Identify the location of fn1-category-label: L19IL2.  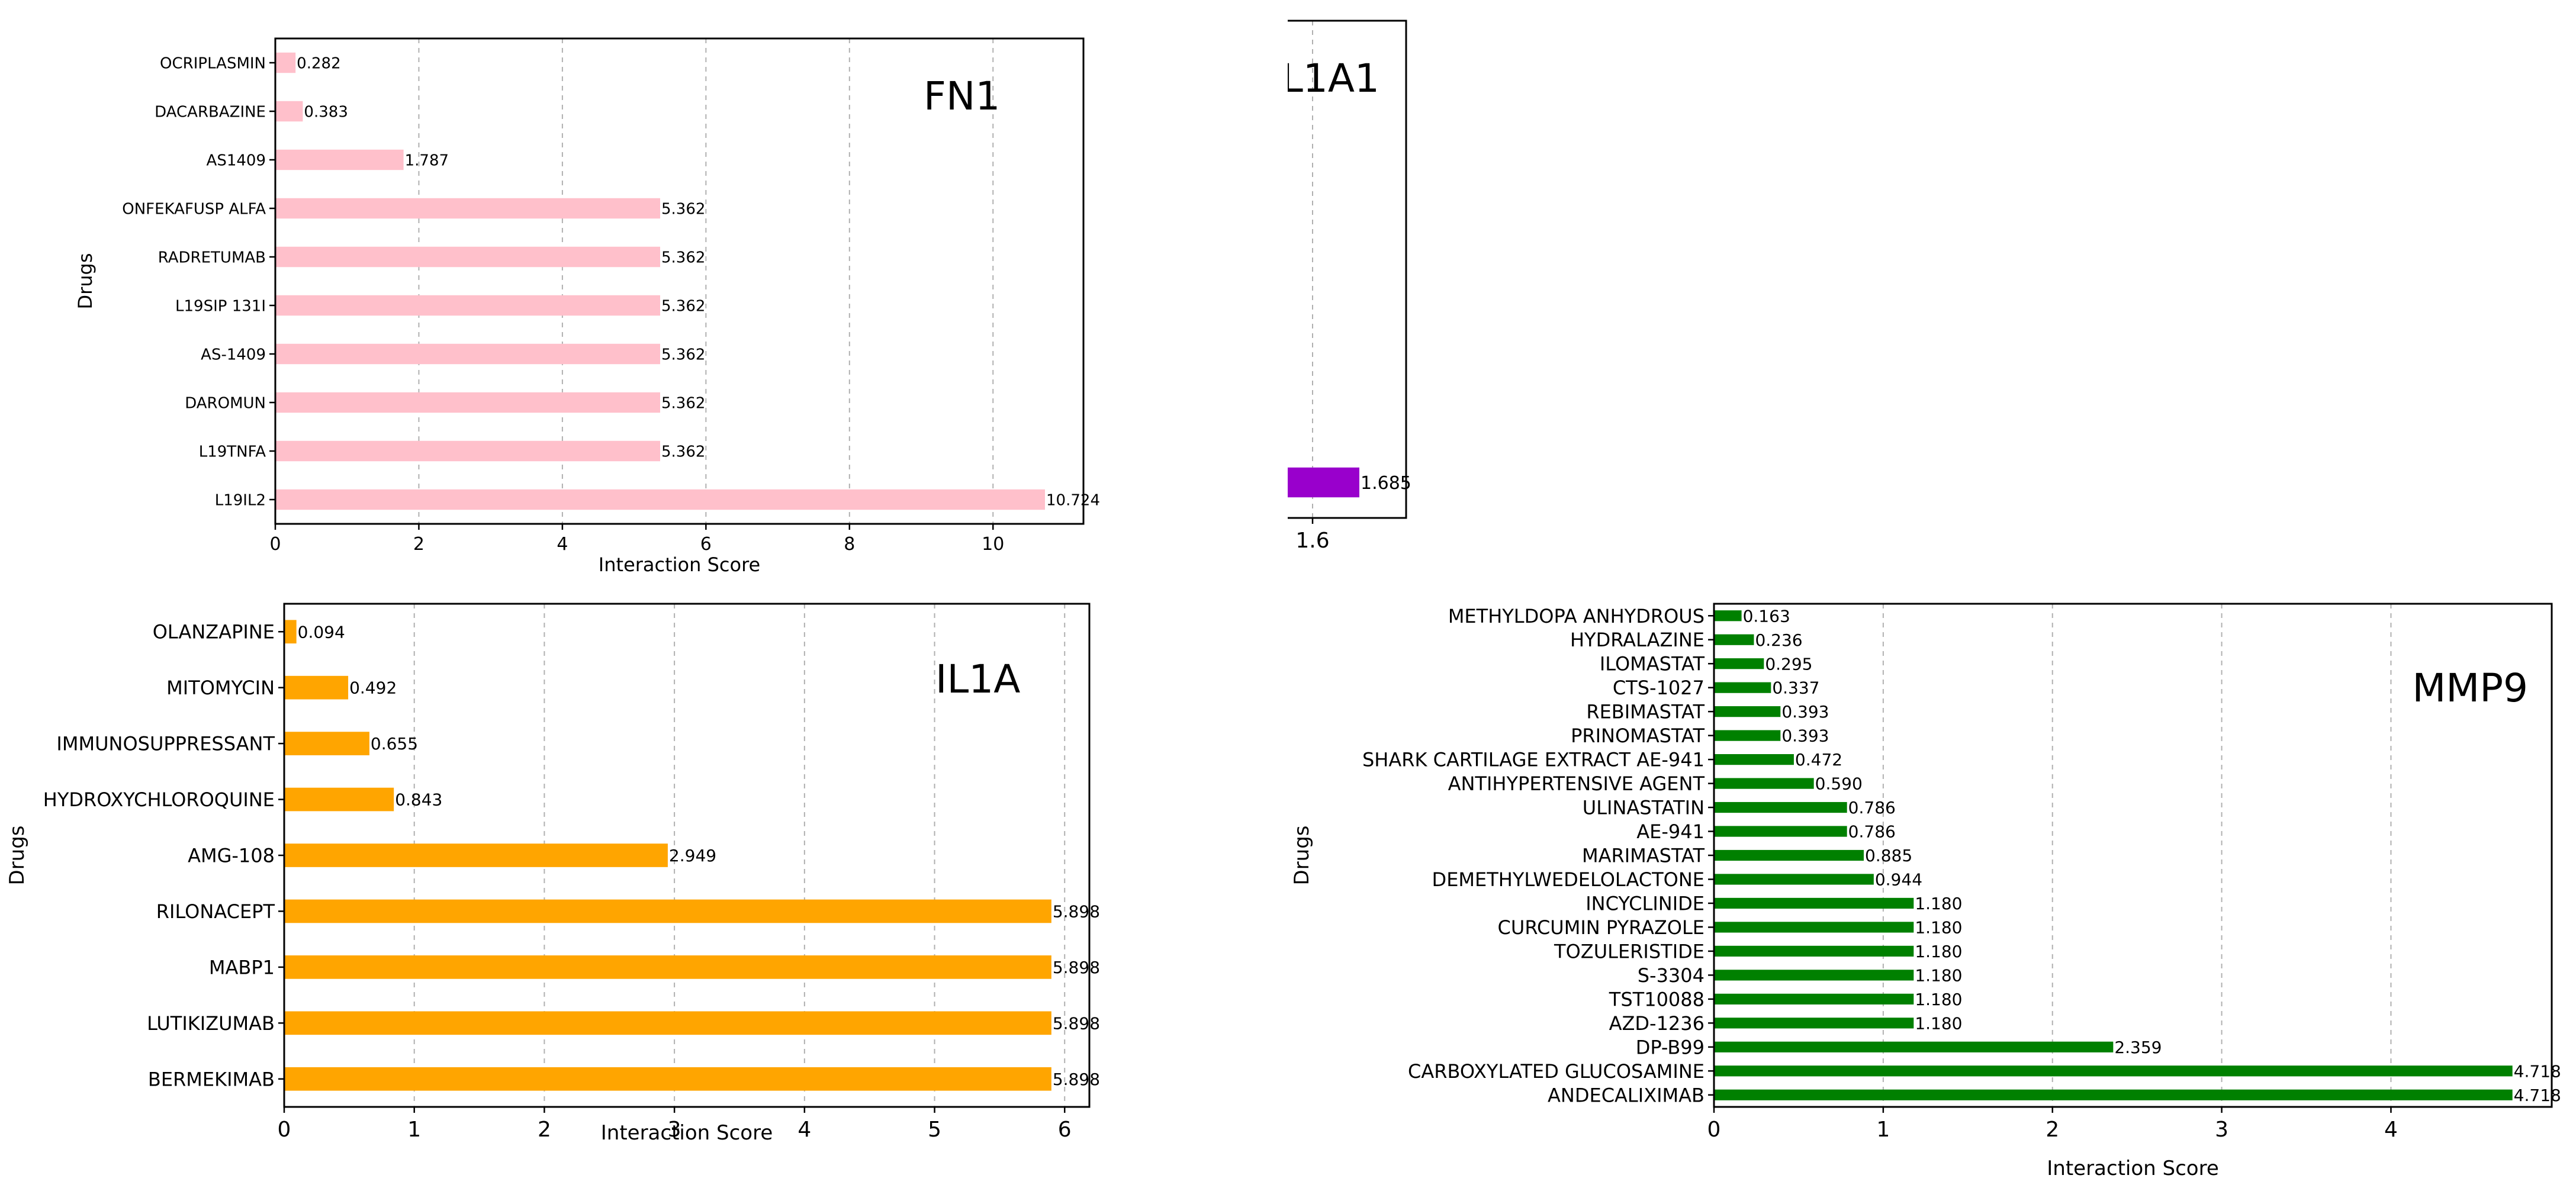
(241, 500).